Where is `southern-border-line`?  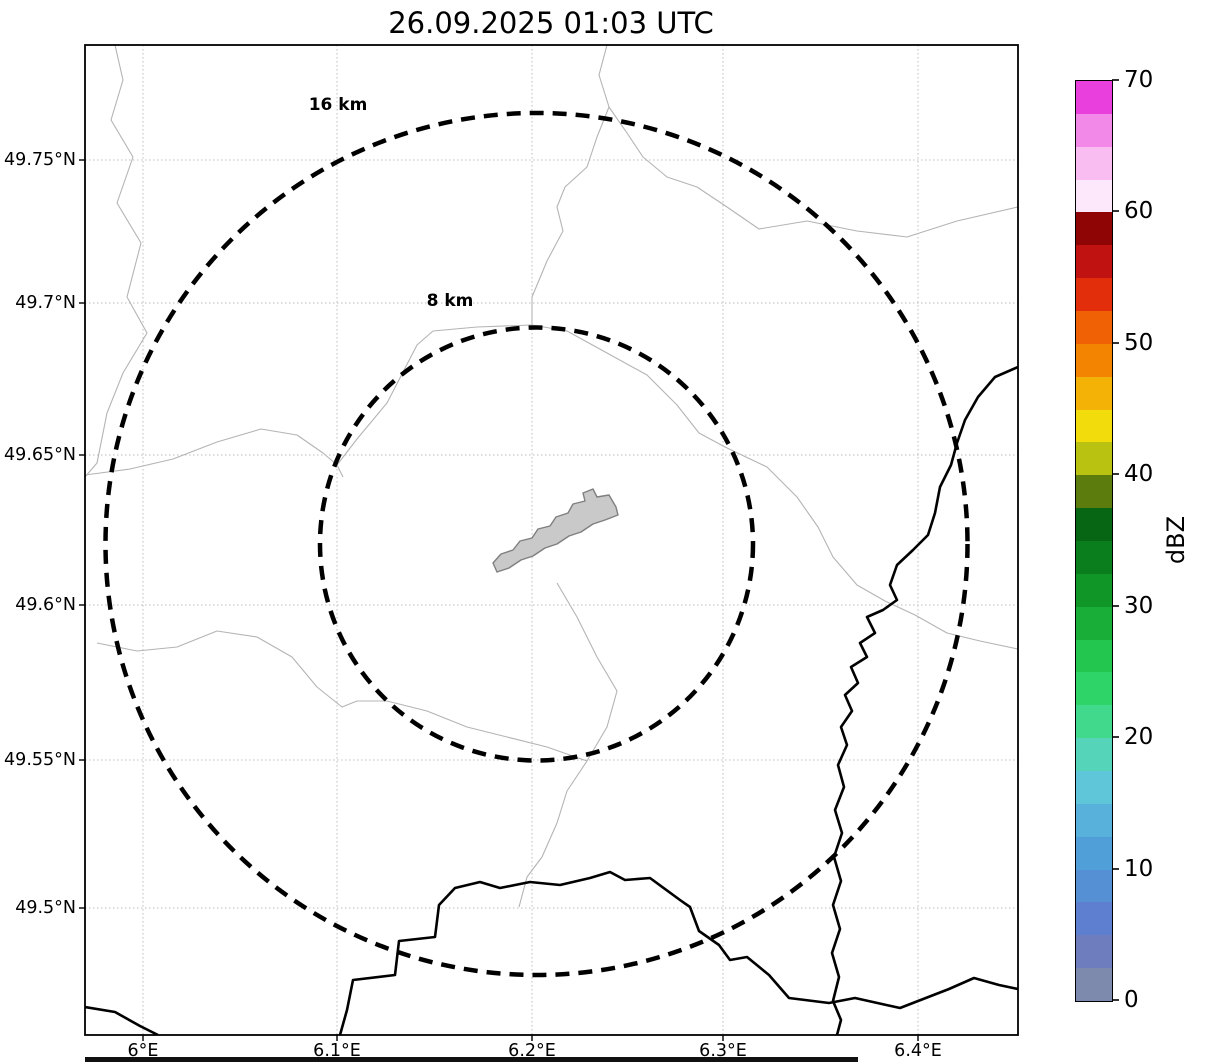
southern-border-line is located at coordinates (678, 952).